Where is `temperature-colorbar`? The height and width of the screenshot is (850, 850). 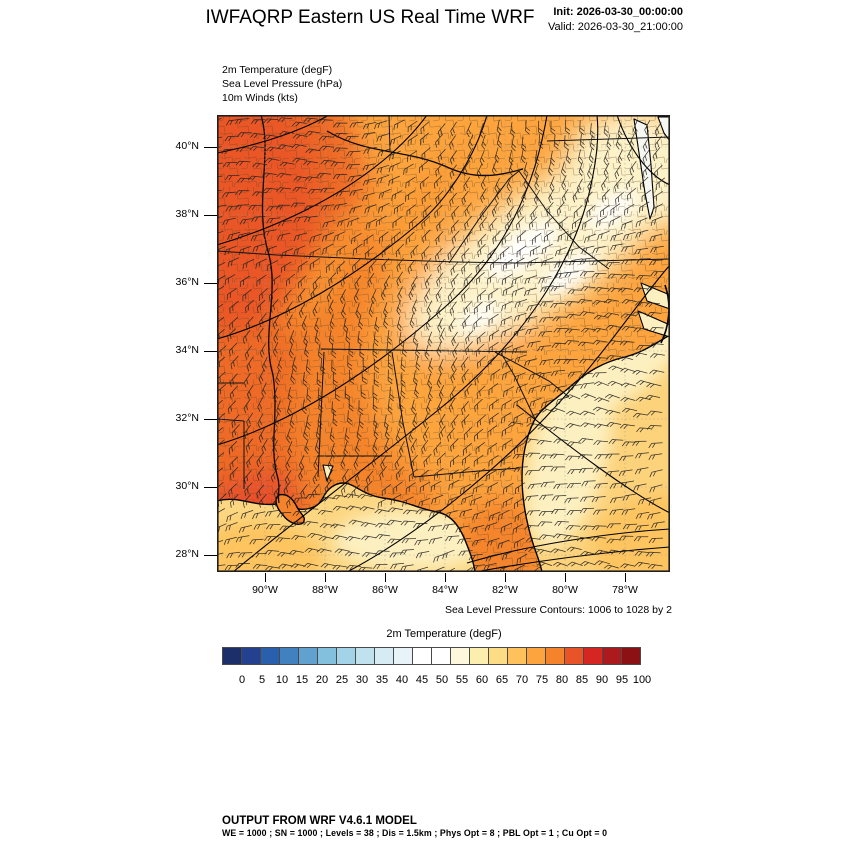
temperature-colorbar is located at coordinates (431, 656).